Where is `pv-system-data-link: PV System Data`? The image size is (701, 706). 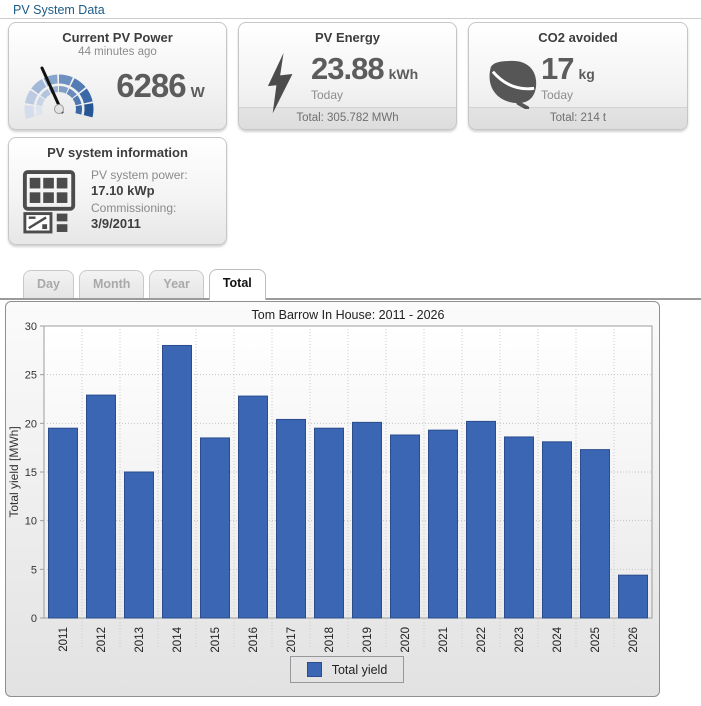 pv-system-data-link: PV System Data is located at coordinates (59, 10).